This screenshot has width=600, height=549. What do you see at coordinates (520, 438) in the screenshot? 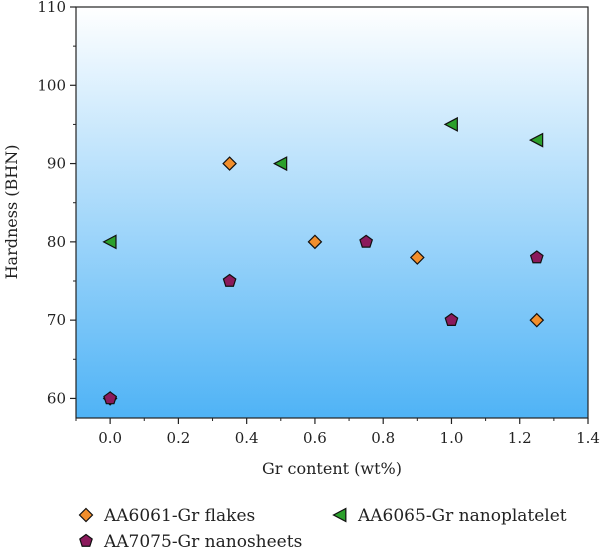
I see `x-tick-label: 1.2` at bounding box center [520, 438].